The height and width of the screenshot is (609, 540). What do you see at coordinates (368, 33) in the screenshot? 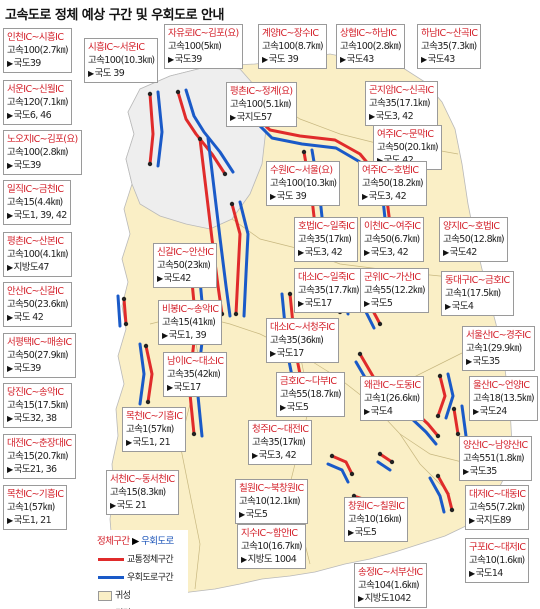
I see `route-section: 상협IC~하남IC` at bounding box center [368, 33].